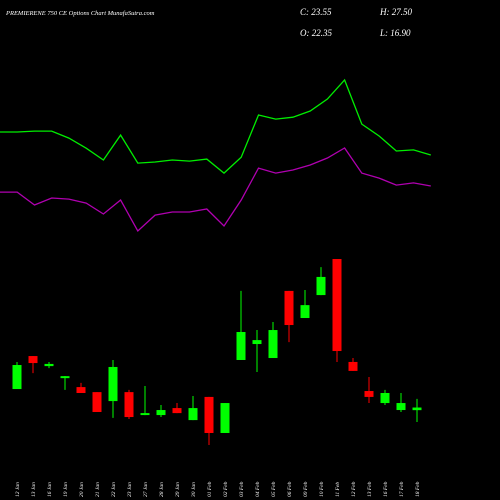  Describe the element at coordinates (178, 489) in the screenshot. I see `x-tick-label: 29 Jan` at that location.